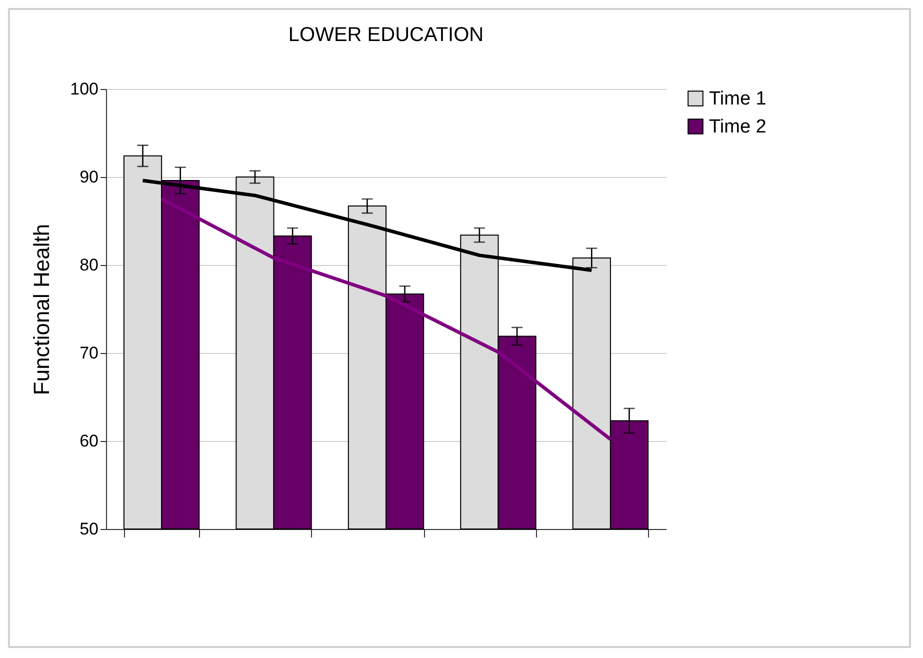  What do you see at coordinates (89, 441) in the screenshot?
I see `y-tick-label: 60` at bounding box center [89, 441].